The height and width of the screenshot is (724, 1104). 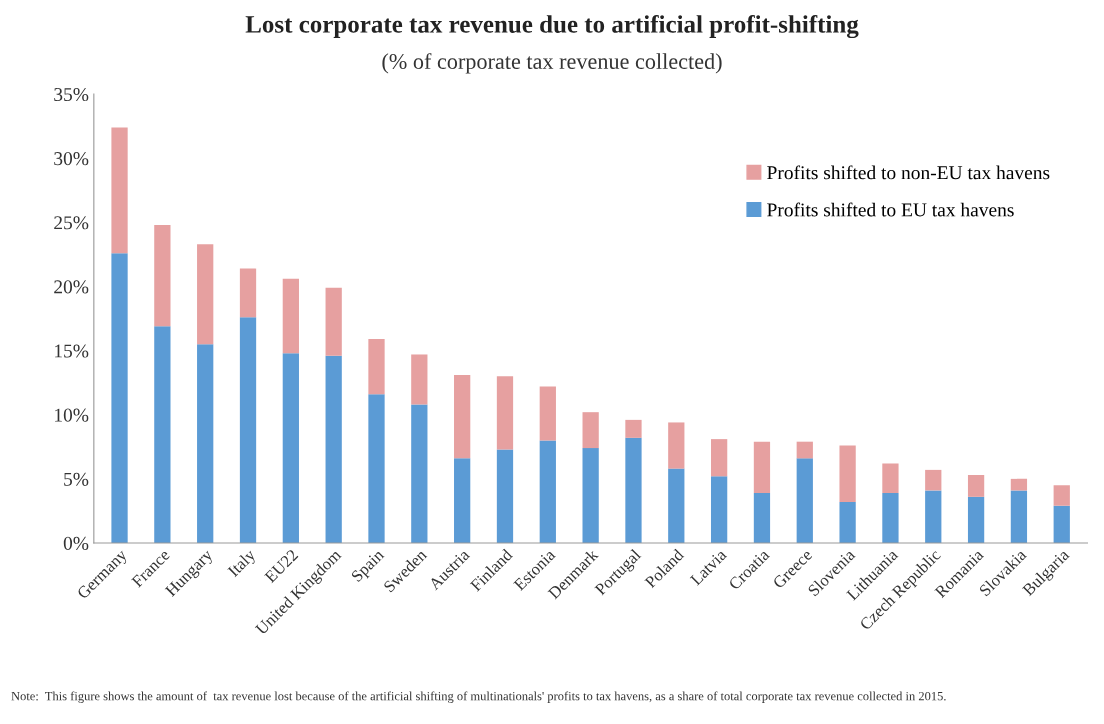 I want to click on chart-title: Lost corporate tax revenue due to artificial profit-shifting, so click(x=552, y=26).